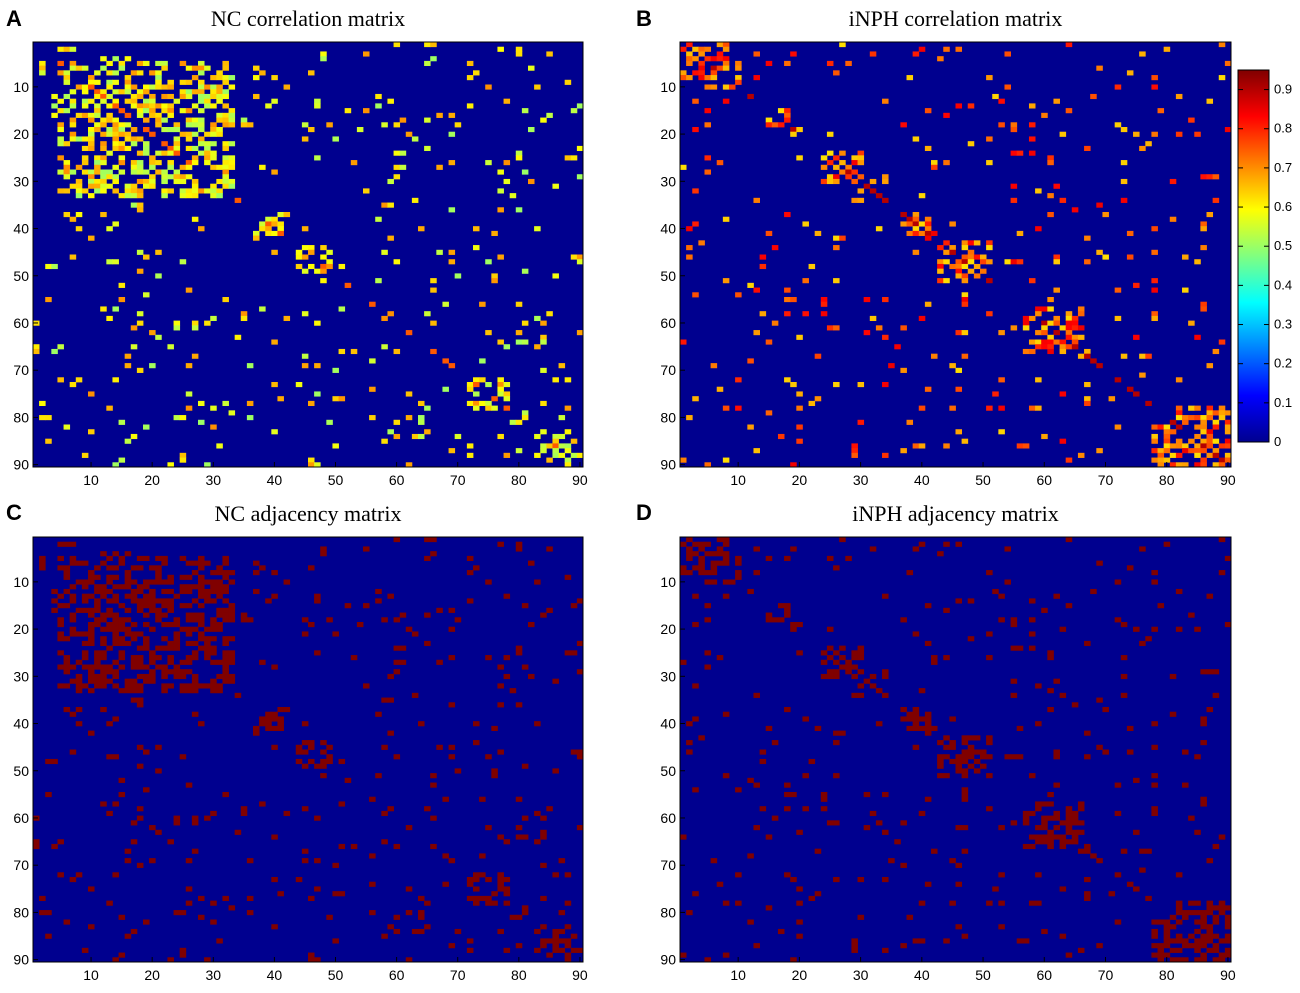  What do you see at coordinates (1283, 402) in the screenshot?
I see `colorbar-tick-label: 0.1` at bounding box center [1283, 402].